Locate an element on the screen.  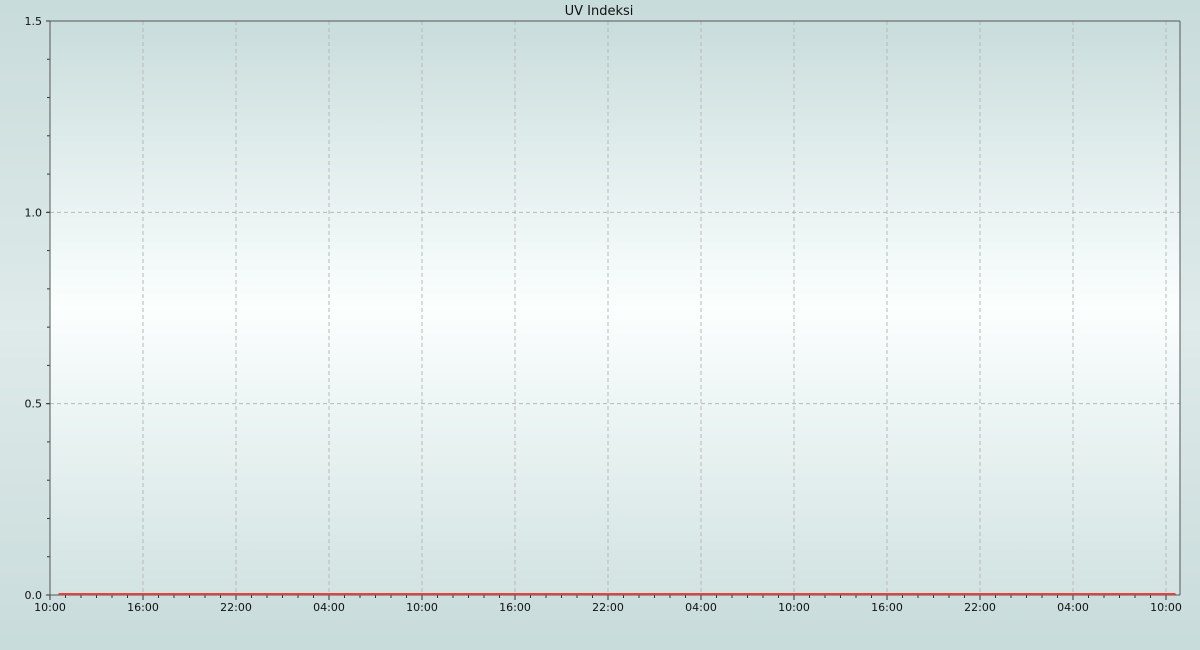
y-tick-label: 1.0 is located at coordinates (34, 212).